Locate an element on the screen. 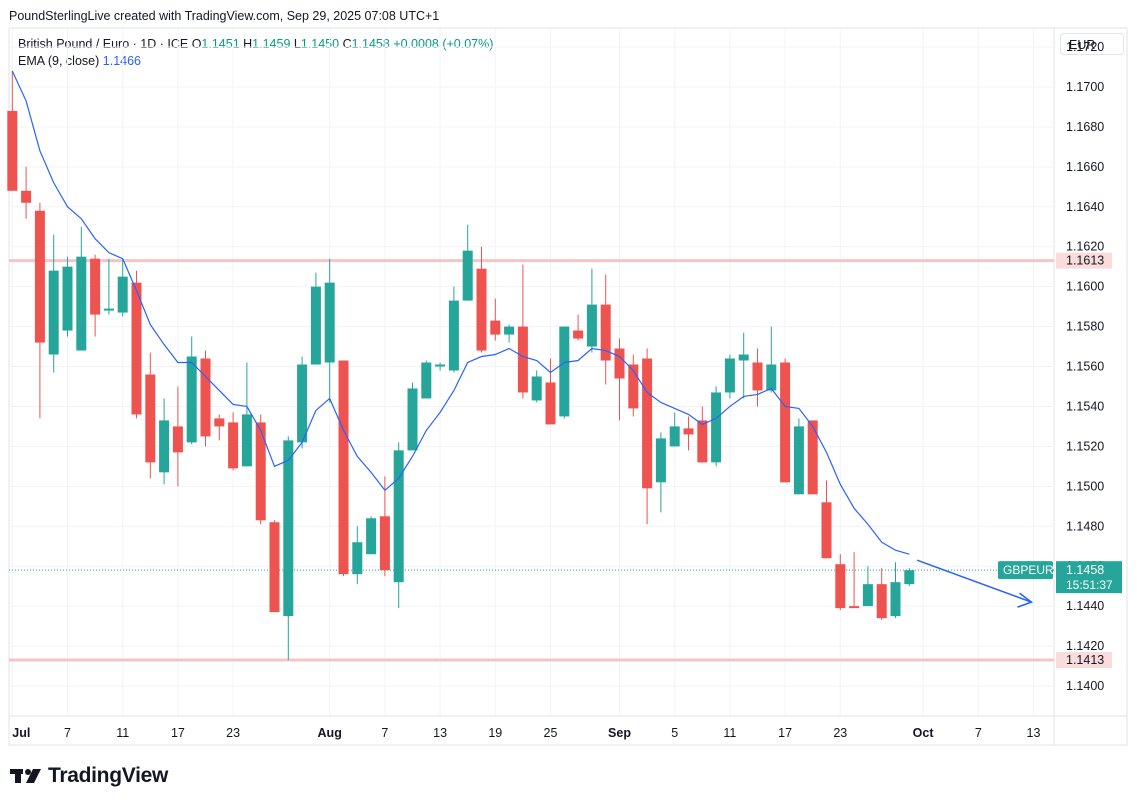 This screenshot has width=1137, height=806. currency-selector: EUR is located at coordinates (1092, 44).